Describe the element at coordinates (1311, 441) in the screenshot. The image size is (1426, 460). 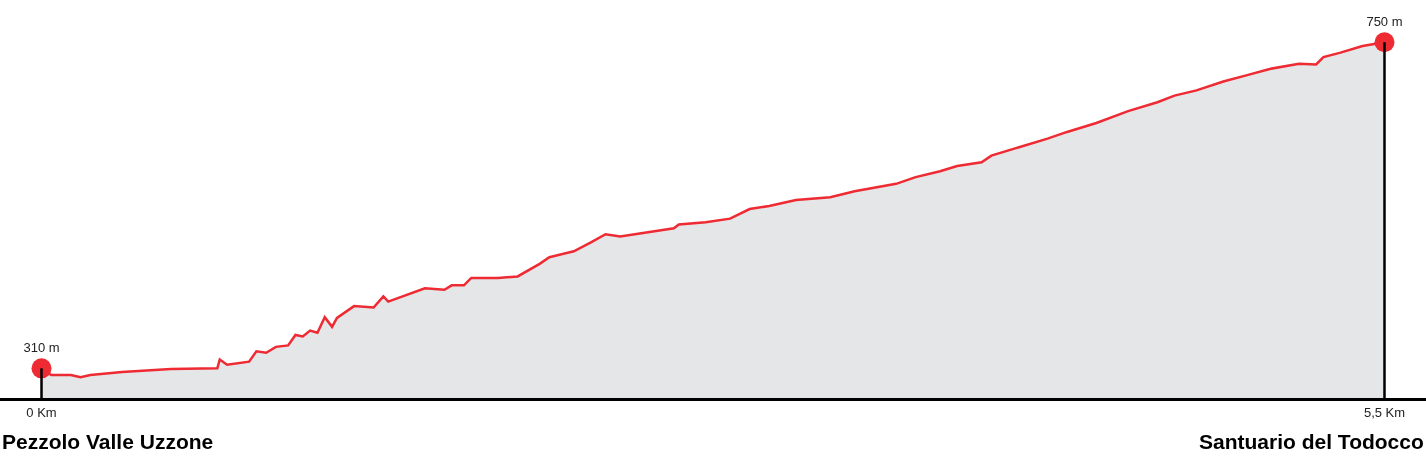
I see `text: Santuario del Todocco` at that location.